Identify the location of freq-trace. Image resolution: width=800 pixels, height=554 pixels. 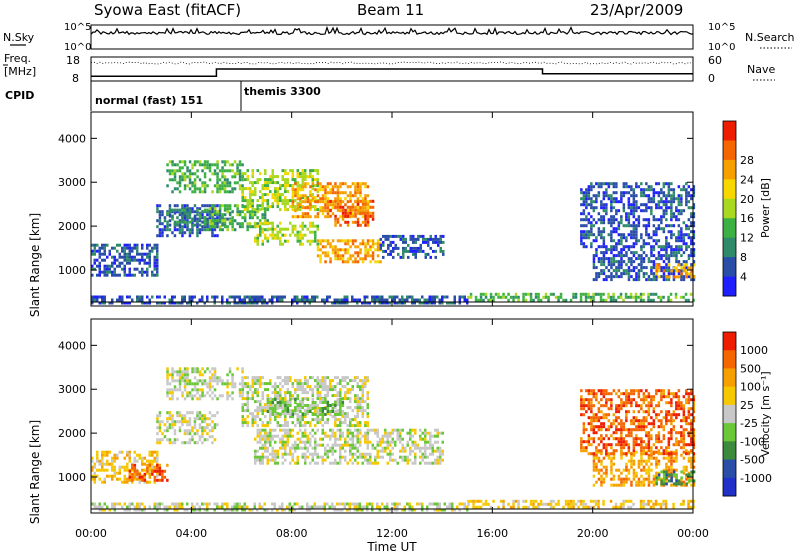
(391, 69).